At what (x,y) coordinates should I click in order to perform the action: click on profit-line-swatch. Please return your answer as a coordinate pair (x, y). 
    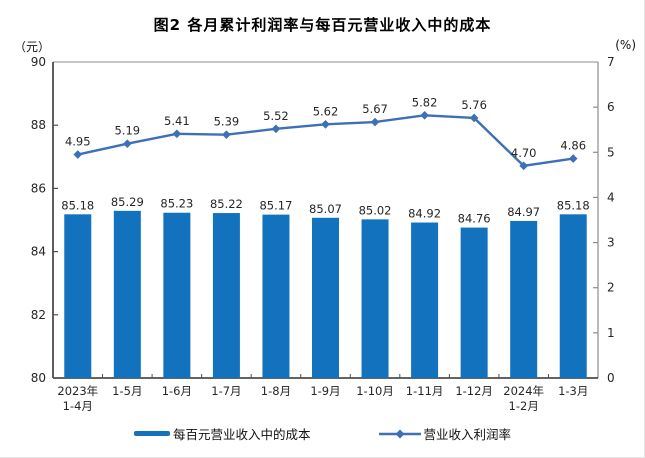
    Looking at the image, I should click on (399, 433).